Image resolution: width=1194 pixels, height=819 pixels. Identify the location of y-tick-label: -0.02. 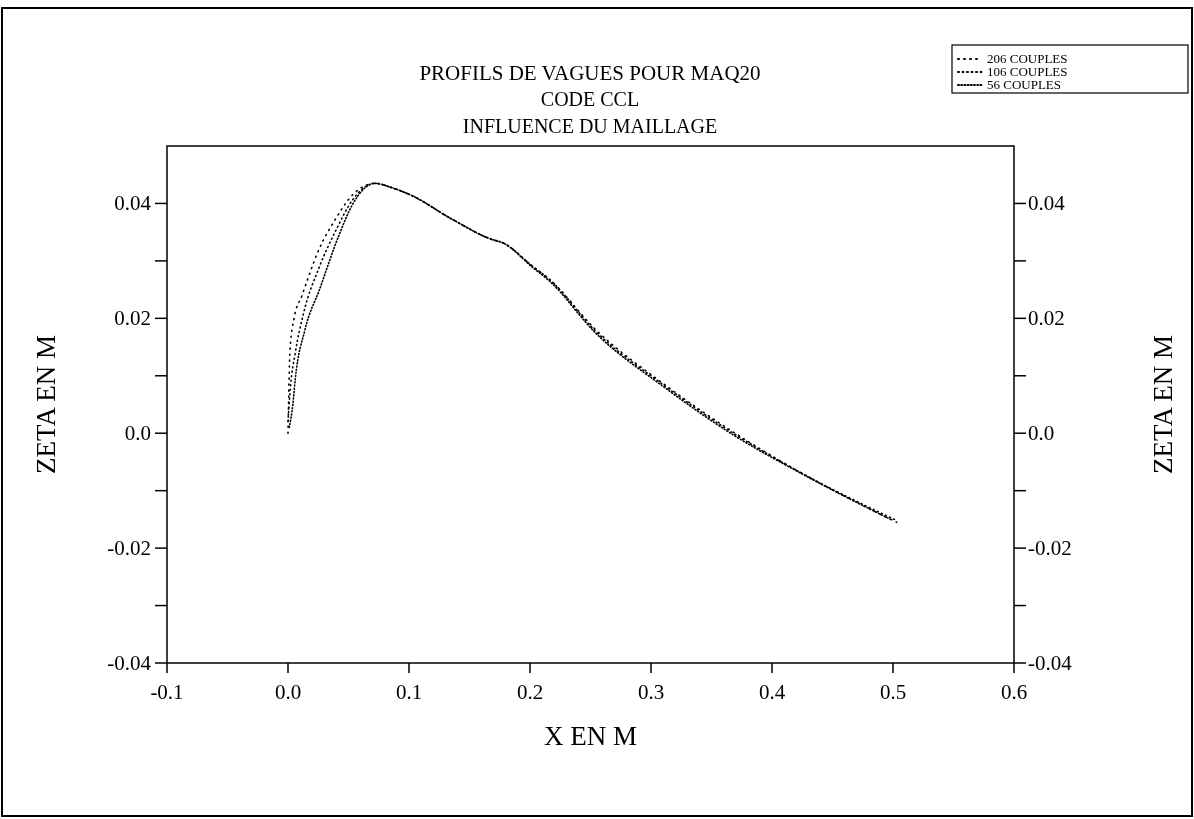
(129, 548).